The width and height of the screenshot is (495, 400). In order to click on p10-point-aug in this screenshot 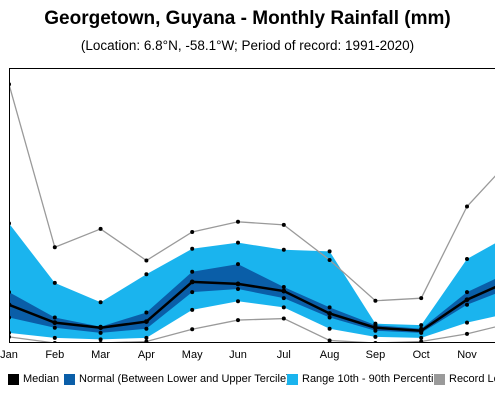, I will do `click(329, 328)`.